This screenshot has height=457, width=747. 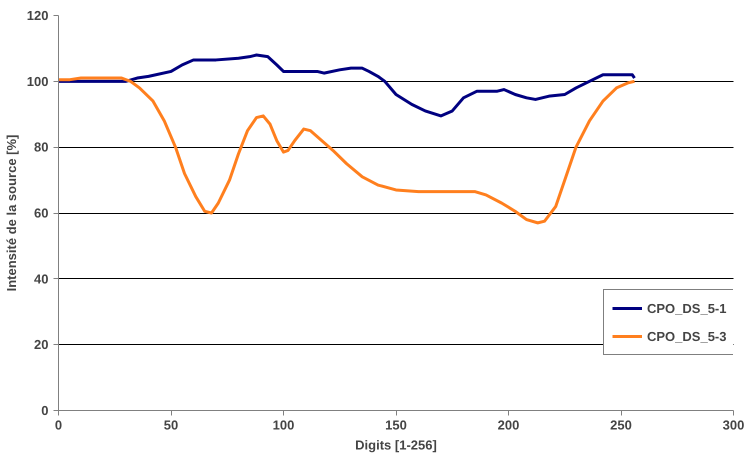 What do you see at coordinates (37, 81) in the screenshot?
I see `y-tick-label: 100` at bounding box center [37, 81].